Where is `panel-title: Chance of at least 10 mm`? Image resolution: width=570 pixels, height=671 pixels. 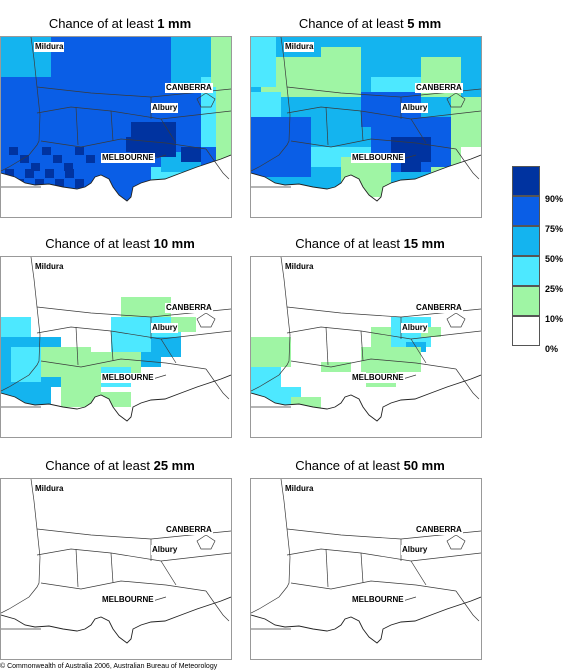 panel-title: Chance of at least 10 mm is located at coordinates (120, 243).